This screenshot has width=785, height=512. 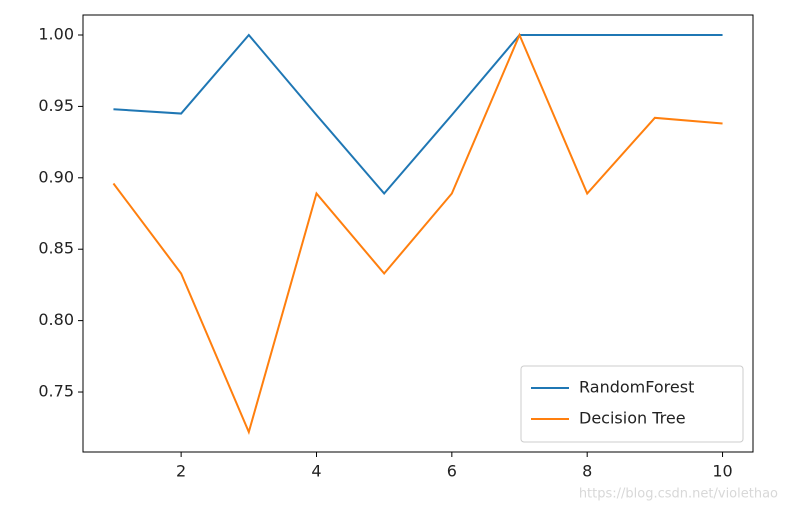 What do you see at coordinates (56, 319) in the screenshot?
I see `y-tick-label: 0.80` at bounding box center [56, 319].